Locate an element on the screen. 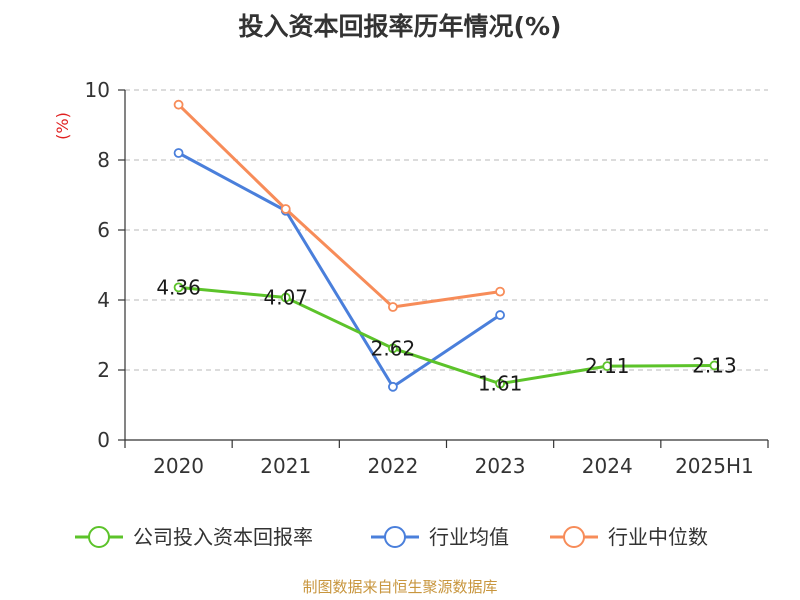 The height and width of the screenshot is (600, 800). data-labels: 4.36 4.07 2.62 1.61 2.11 2.13 is located at coordinates (446, 335).